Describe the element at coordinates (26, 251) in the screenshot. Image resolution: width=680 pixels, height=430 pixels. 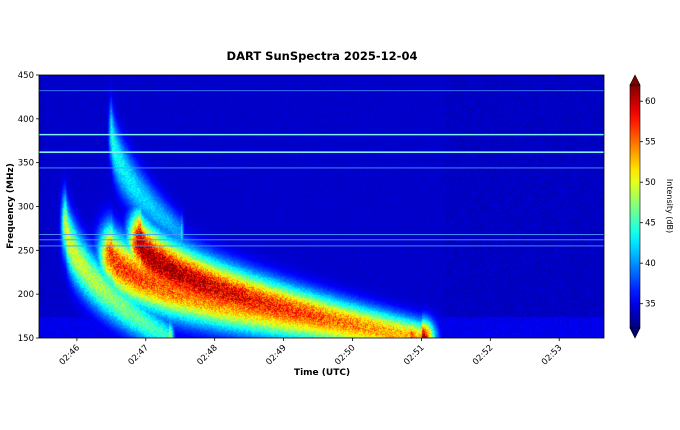
I see `y-tick-label: 250` at that location.